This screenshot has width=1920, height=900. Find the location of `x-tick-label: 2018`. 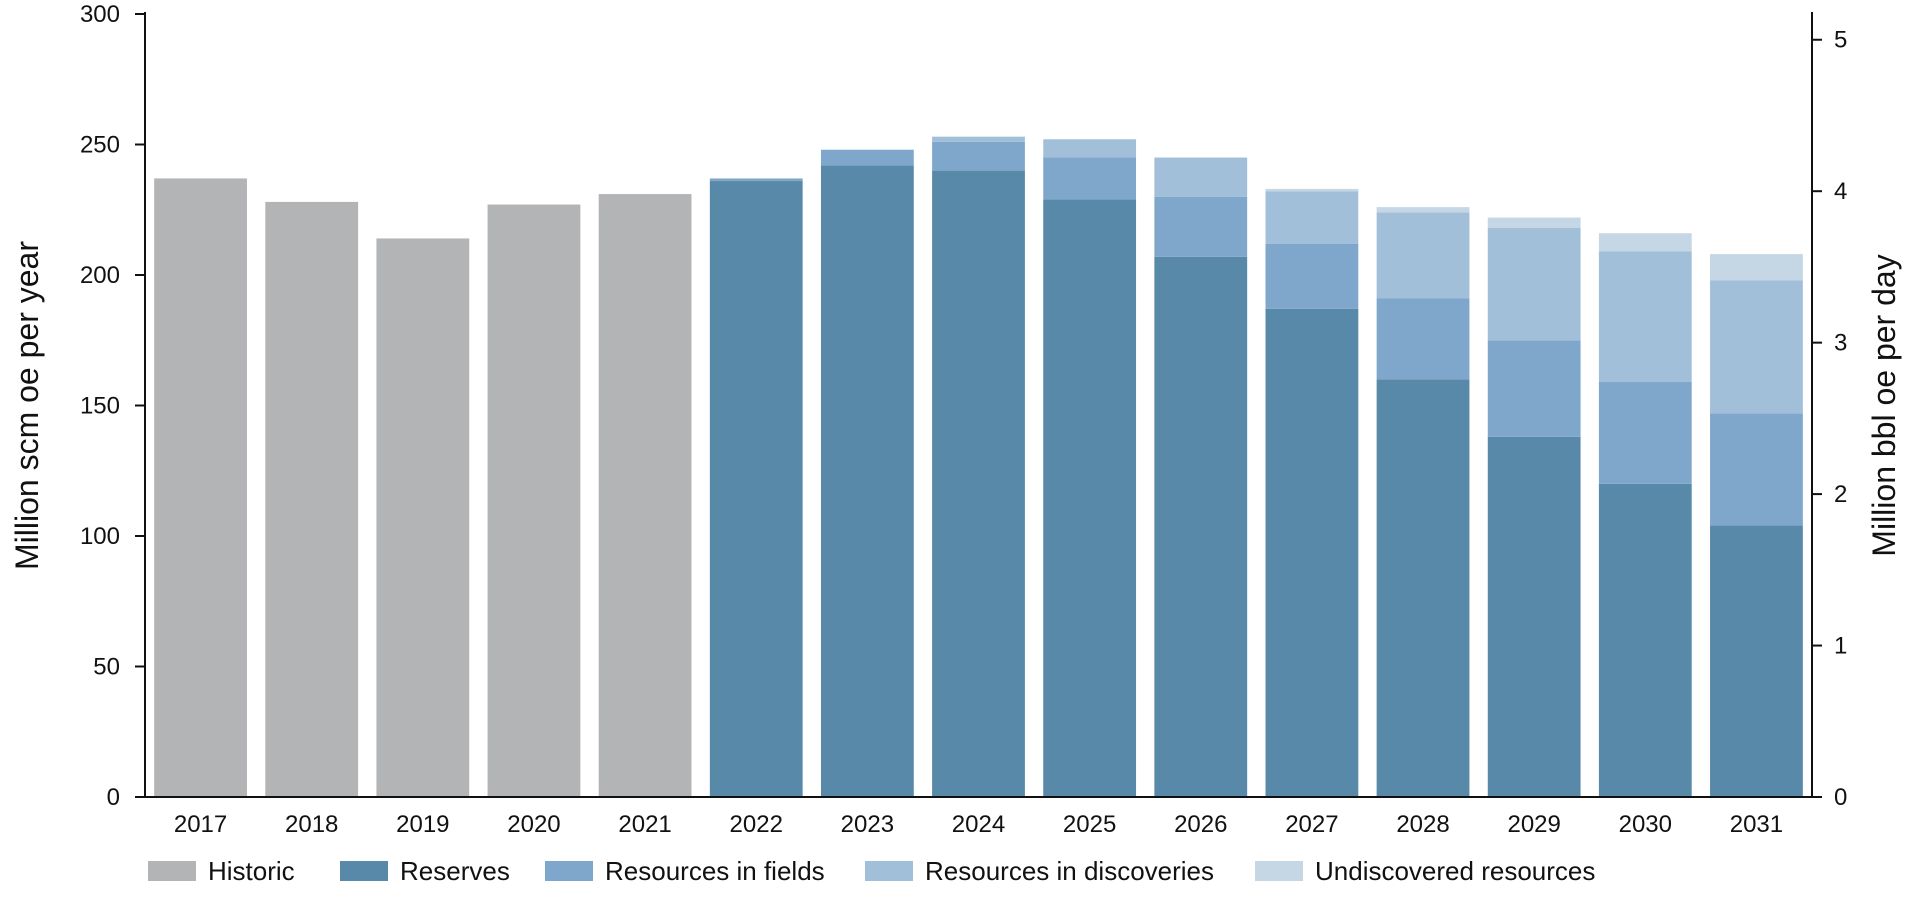

x-tick-label: 2018 is located at coordinates (311, 824).